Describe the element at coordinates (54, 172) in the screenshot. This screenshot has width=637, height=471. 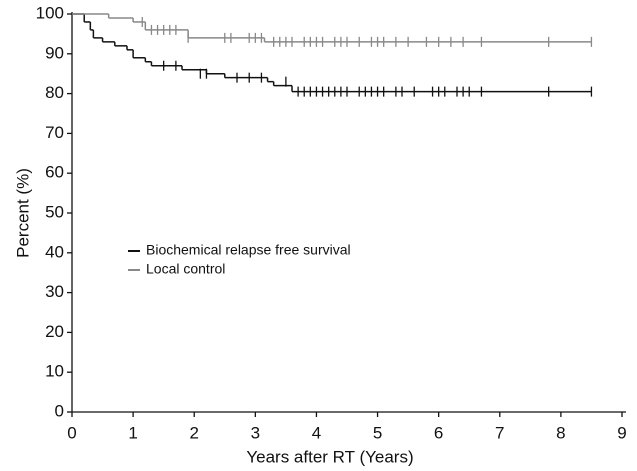
I see `y-tick-label: 60` at that location.